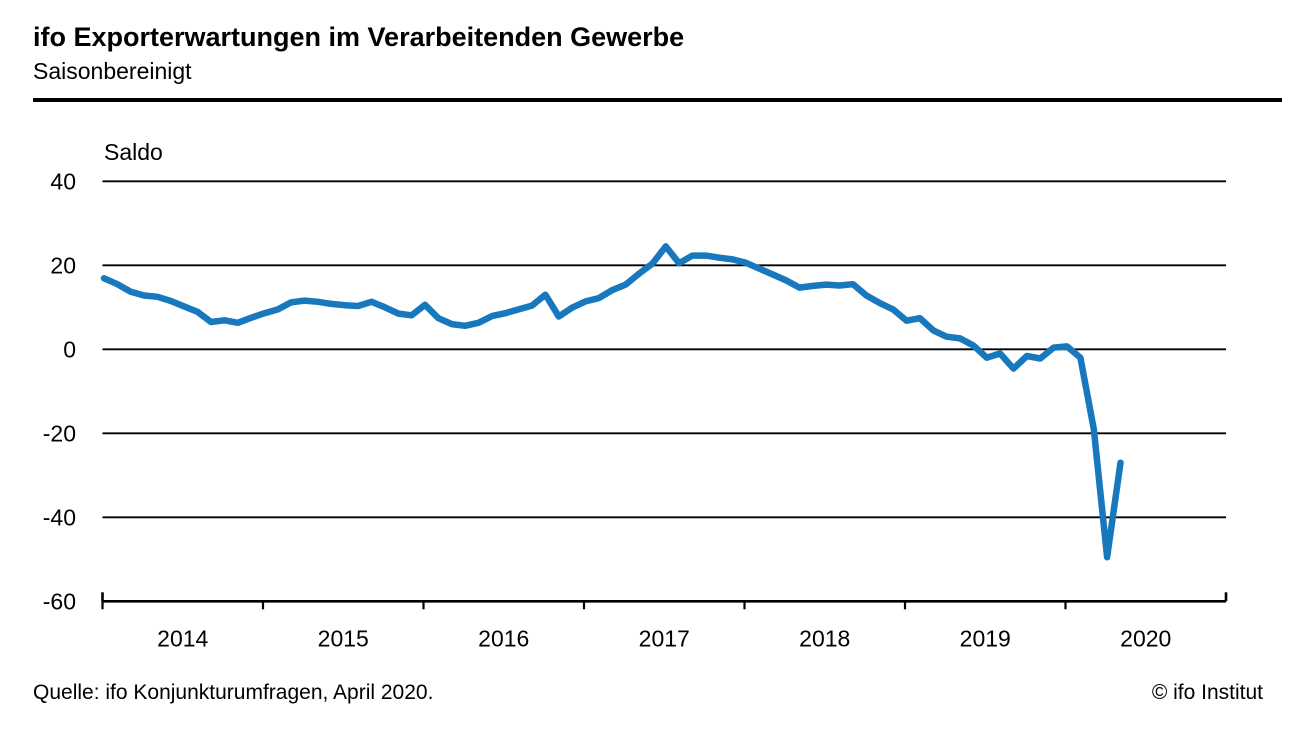  Describe the element at coordinates (69, 349) in the screenshot. I see `y-tick-label-0: 0` at that location.